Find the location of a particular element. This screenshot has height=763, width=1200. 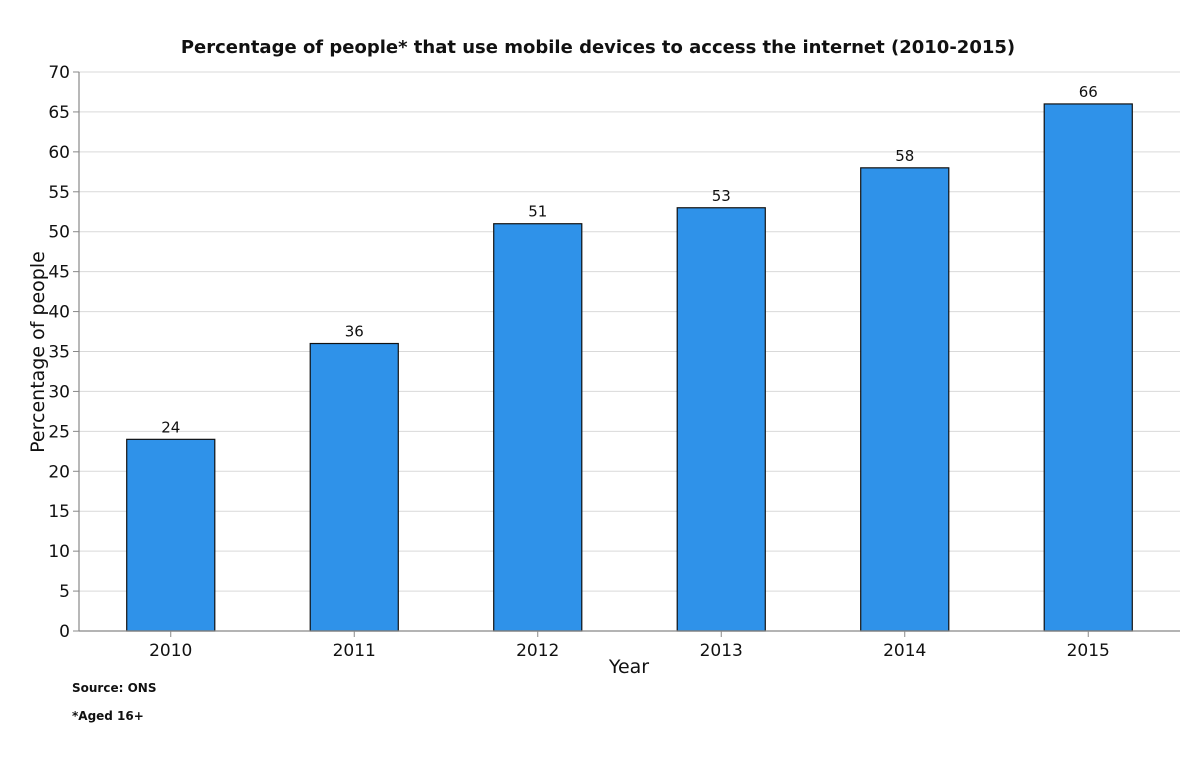

data-label: 53 is located at coordinates (721, 196).